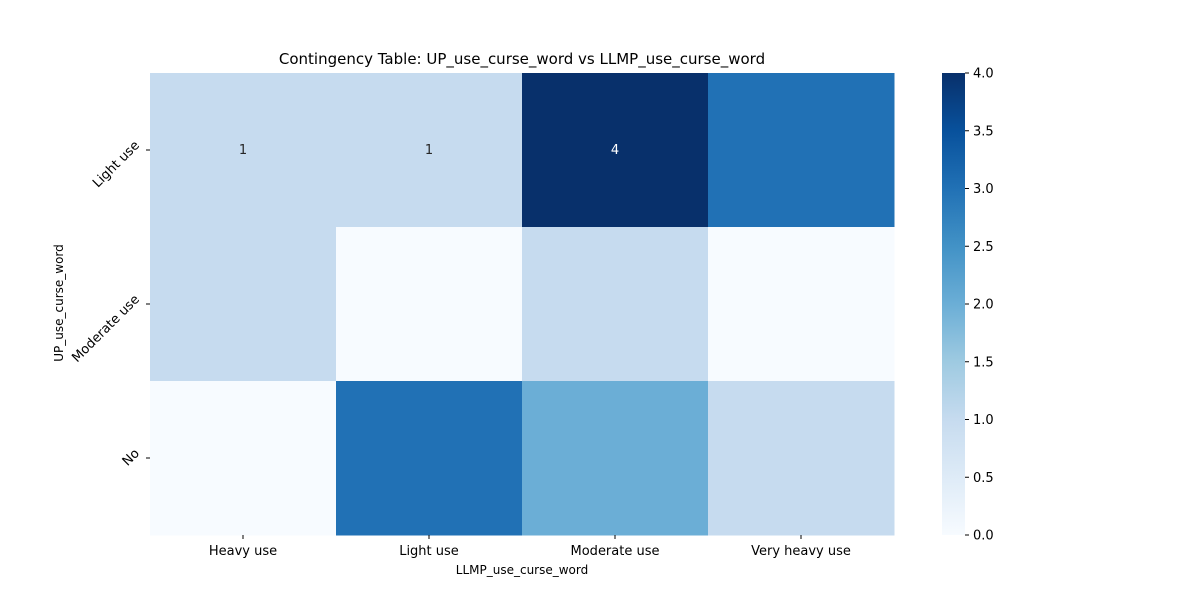  Describe the element at coordinates (983, 247) in the screenshot. I see `colorbar-tick-label: 2.5` at that location.